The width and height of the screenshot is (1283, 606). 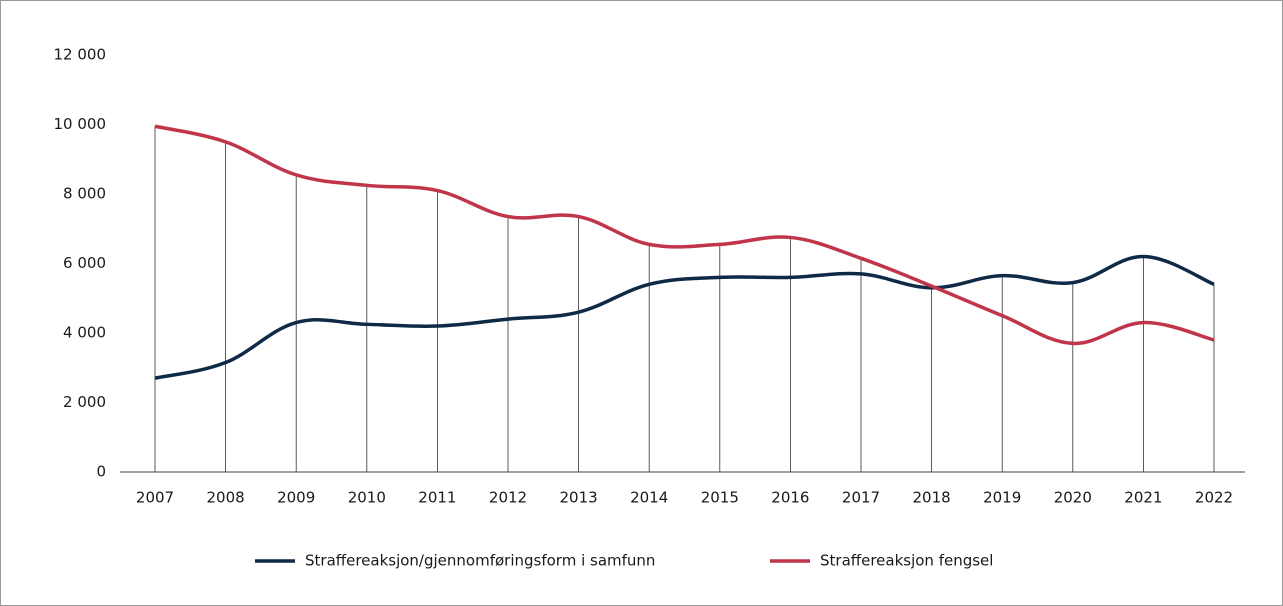 What do you see at coordinates (579, 498) in the screenshot?
I see `x-tick-label: 2013` at bounding box center [579, 498].